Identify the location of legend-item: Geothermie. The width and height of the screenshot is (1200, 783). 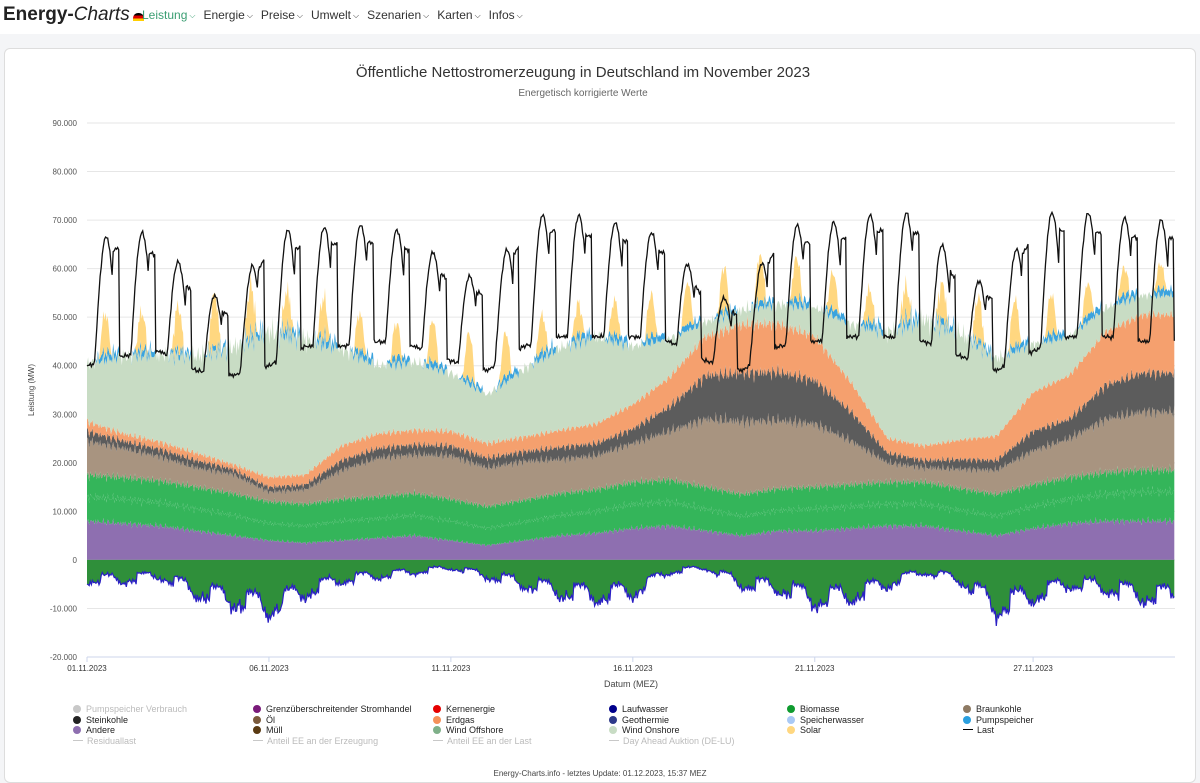
(639, 720).